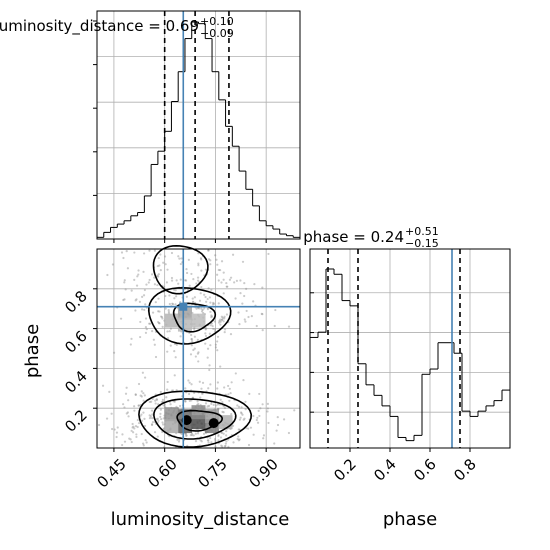 Image resolution: width=550 pixels, height=550 pixels. I want to click on truth-marker, so click(183, 306).